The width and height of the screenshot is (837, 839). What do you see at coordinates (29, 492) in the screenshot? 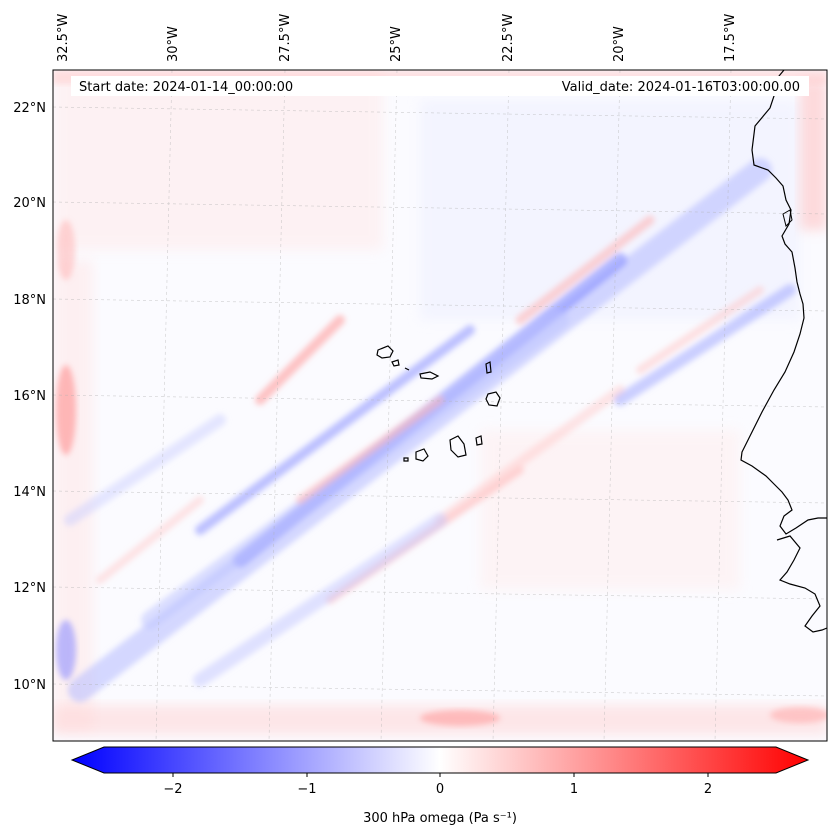
I see `lat-label: 14°N` at bounding box center [29, 492].